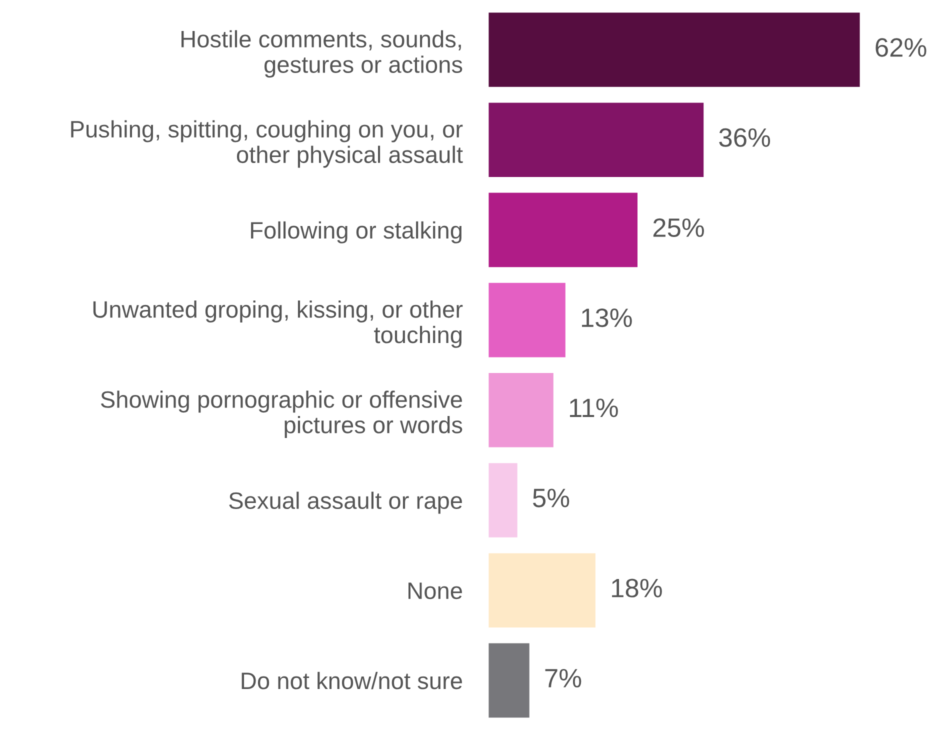  Describe the element at coordinates (281, 414) in the screenshot. I see `y-tick-label: Showing pornographic or offensive pictures or words` at that location.